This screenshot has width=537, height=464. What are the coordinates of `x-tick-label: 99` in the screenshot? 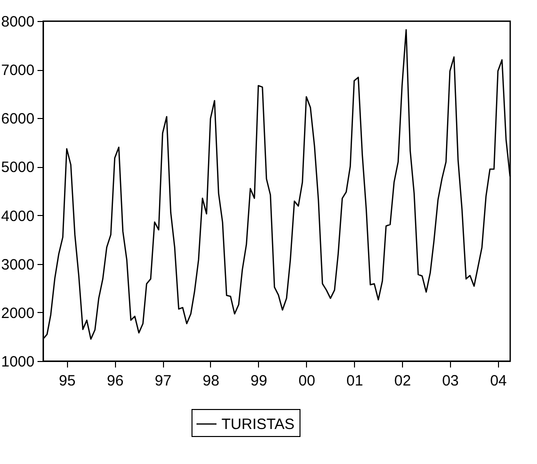 It's located at (259, 381).